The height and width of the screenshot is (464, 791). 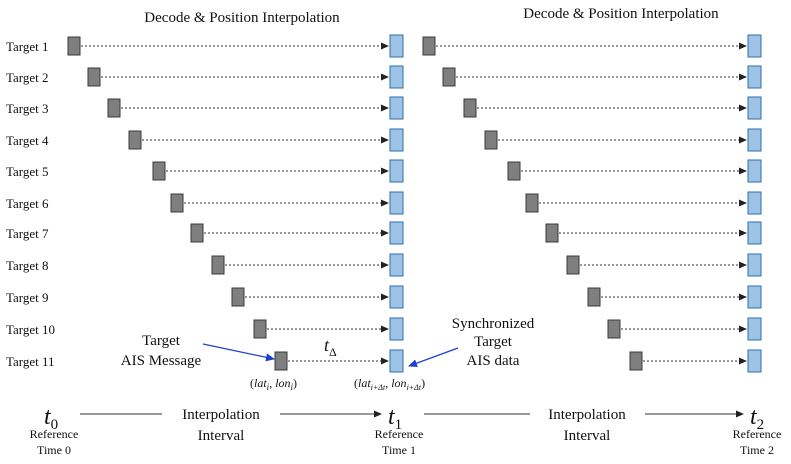 What do you see at coordinates (238, 352) in the screenshot?
I see `ais-message-pointer-arrow` at bounding box center [238, 352].